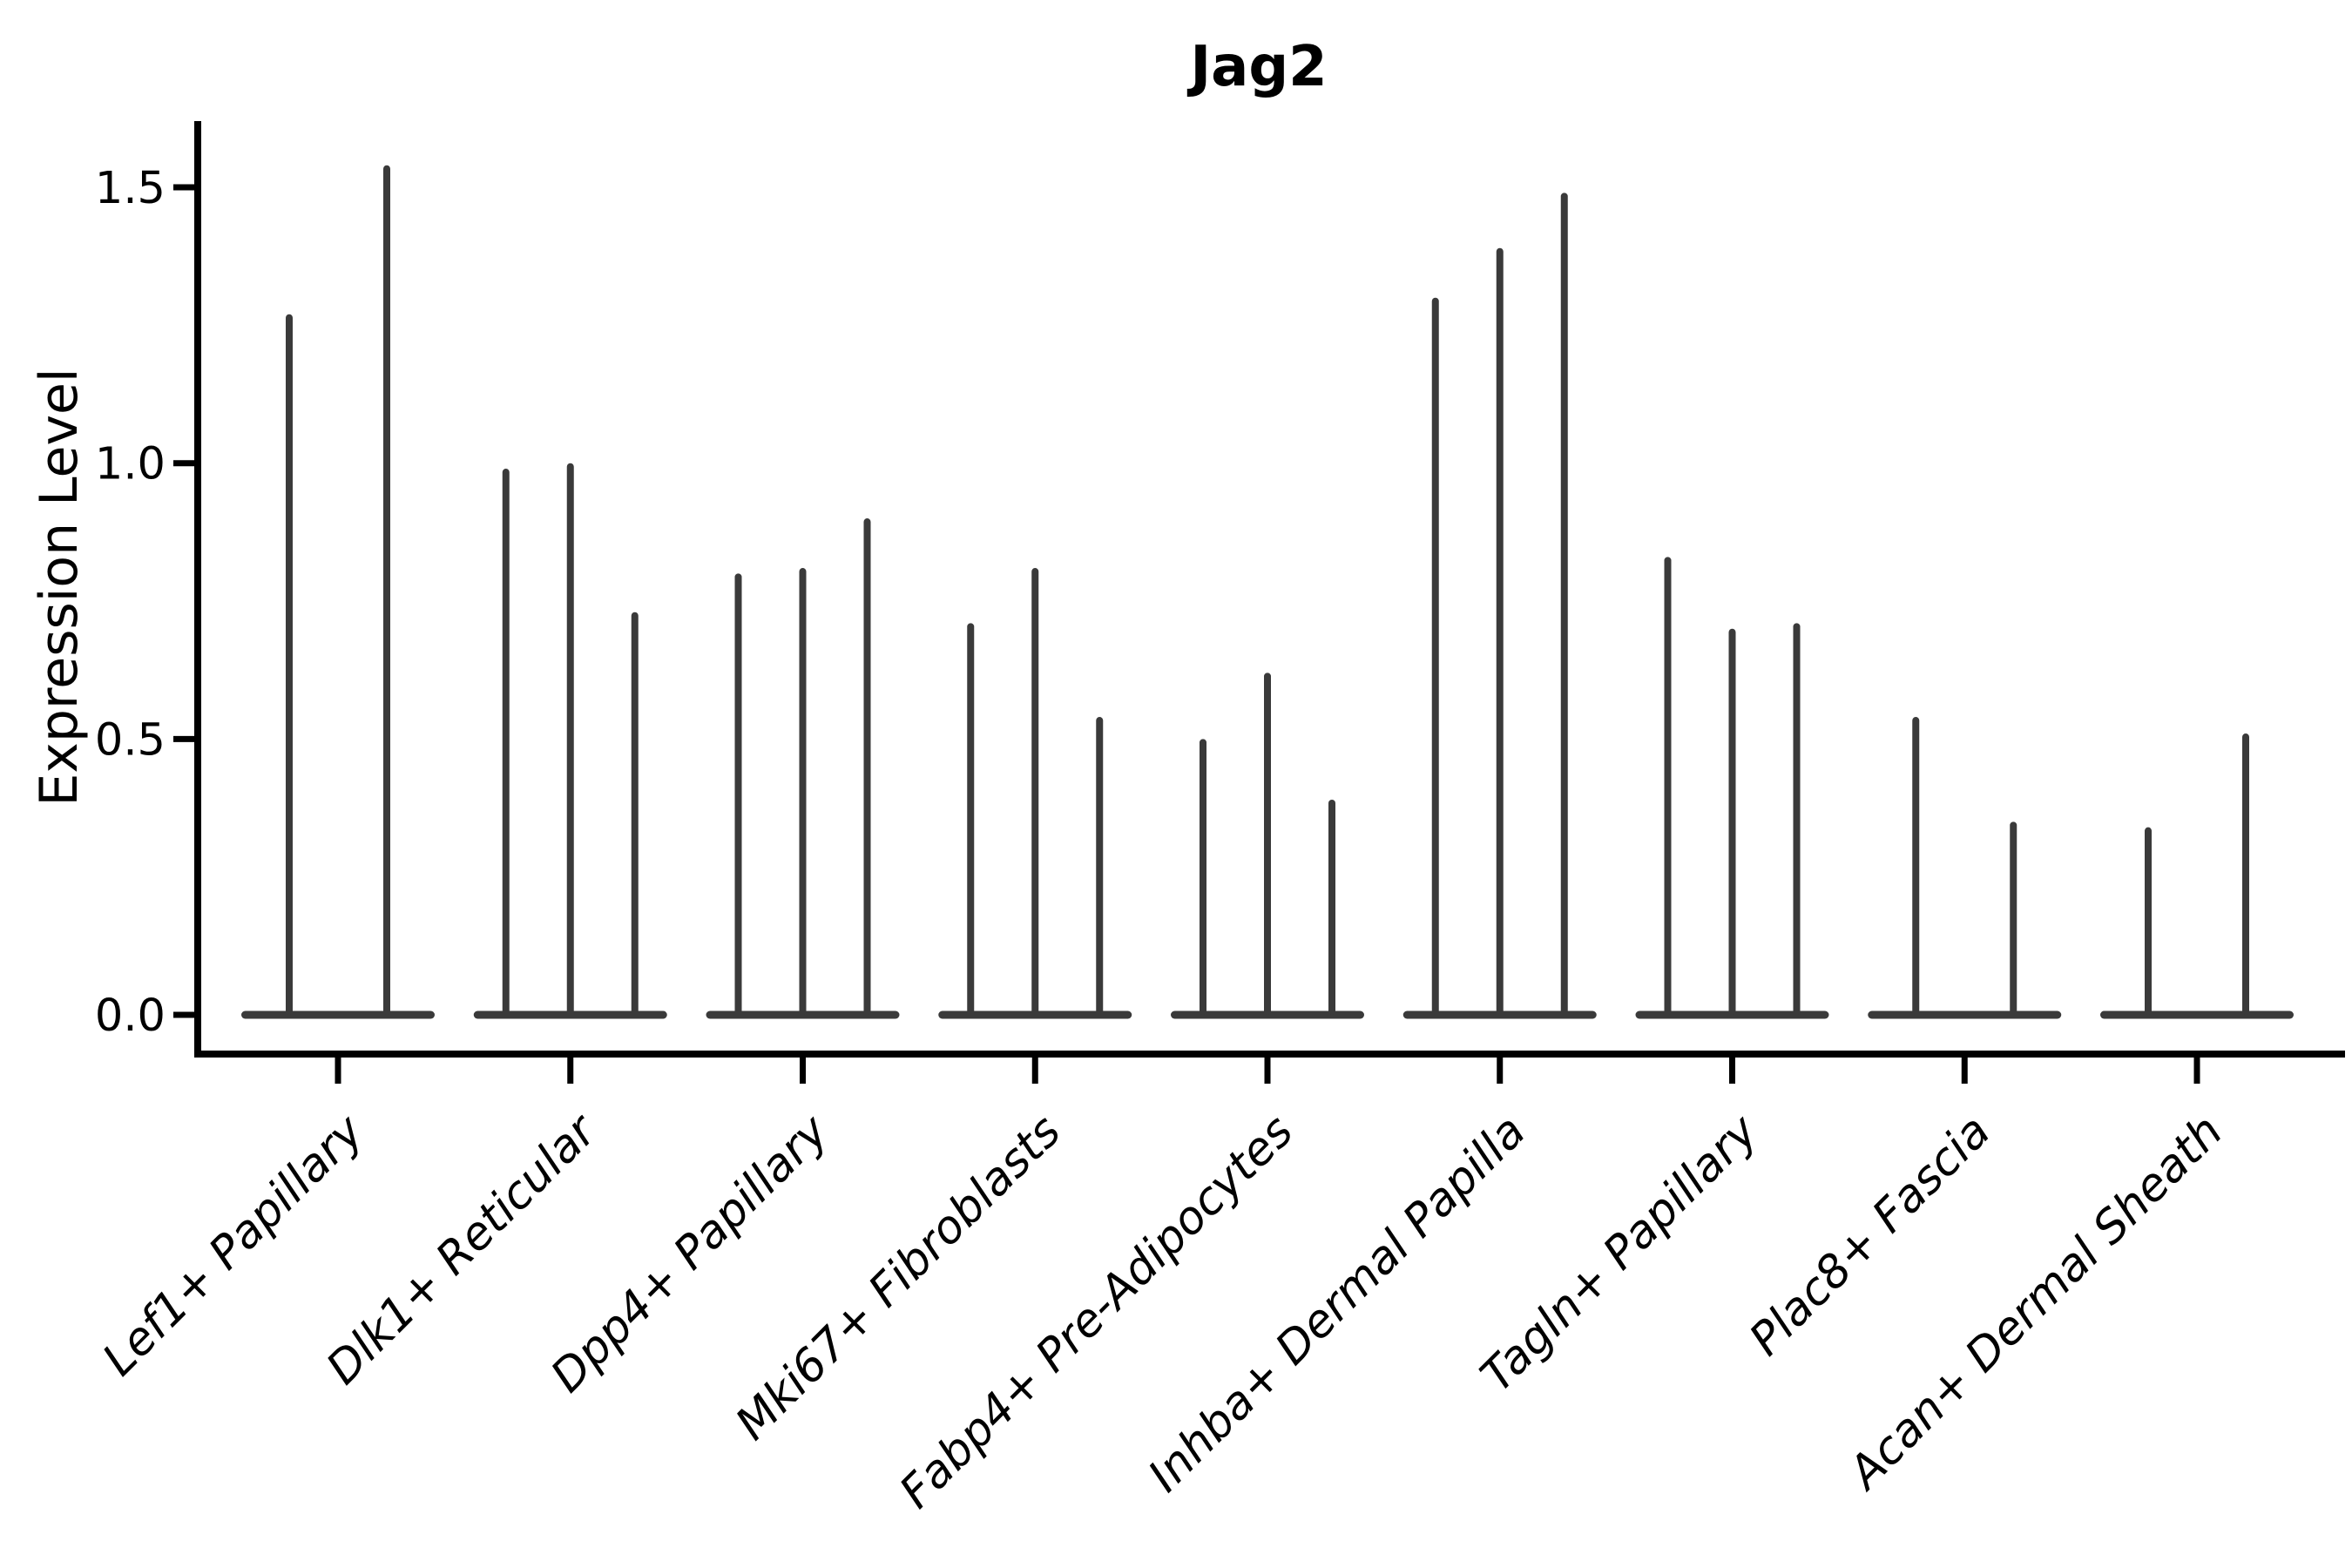 Image resolution: width=2352 pixels, height=1568 pixels. Describe the element at coordinates (1256, 67) in the screenshot. I see `chart-title: Jag2` at that location.